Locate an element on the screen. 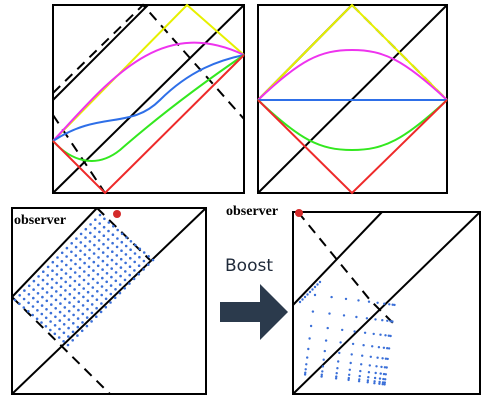  red-curve is located at coordinates (148, 124).